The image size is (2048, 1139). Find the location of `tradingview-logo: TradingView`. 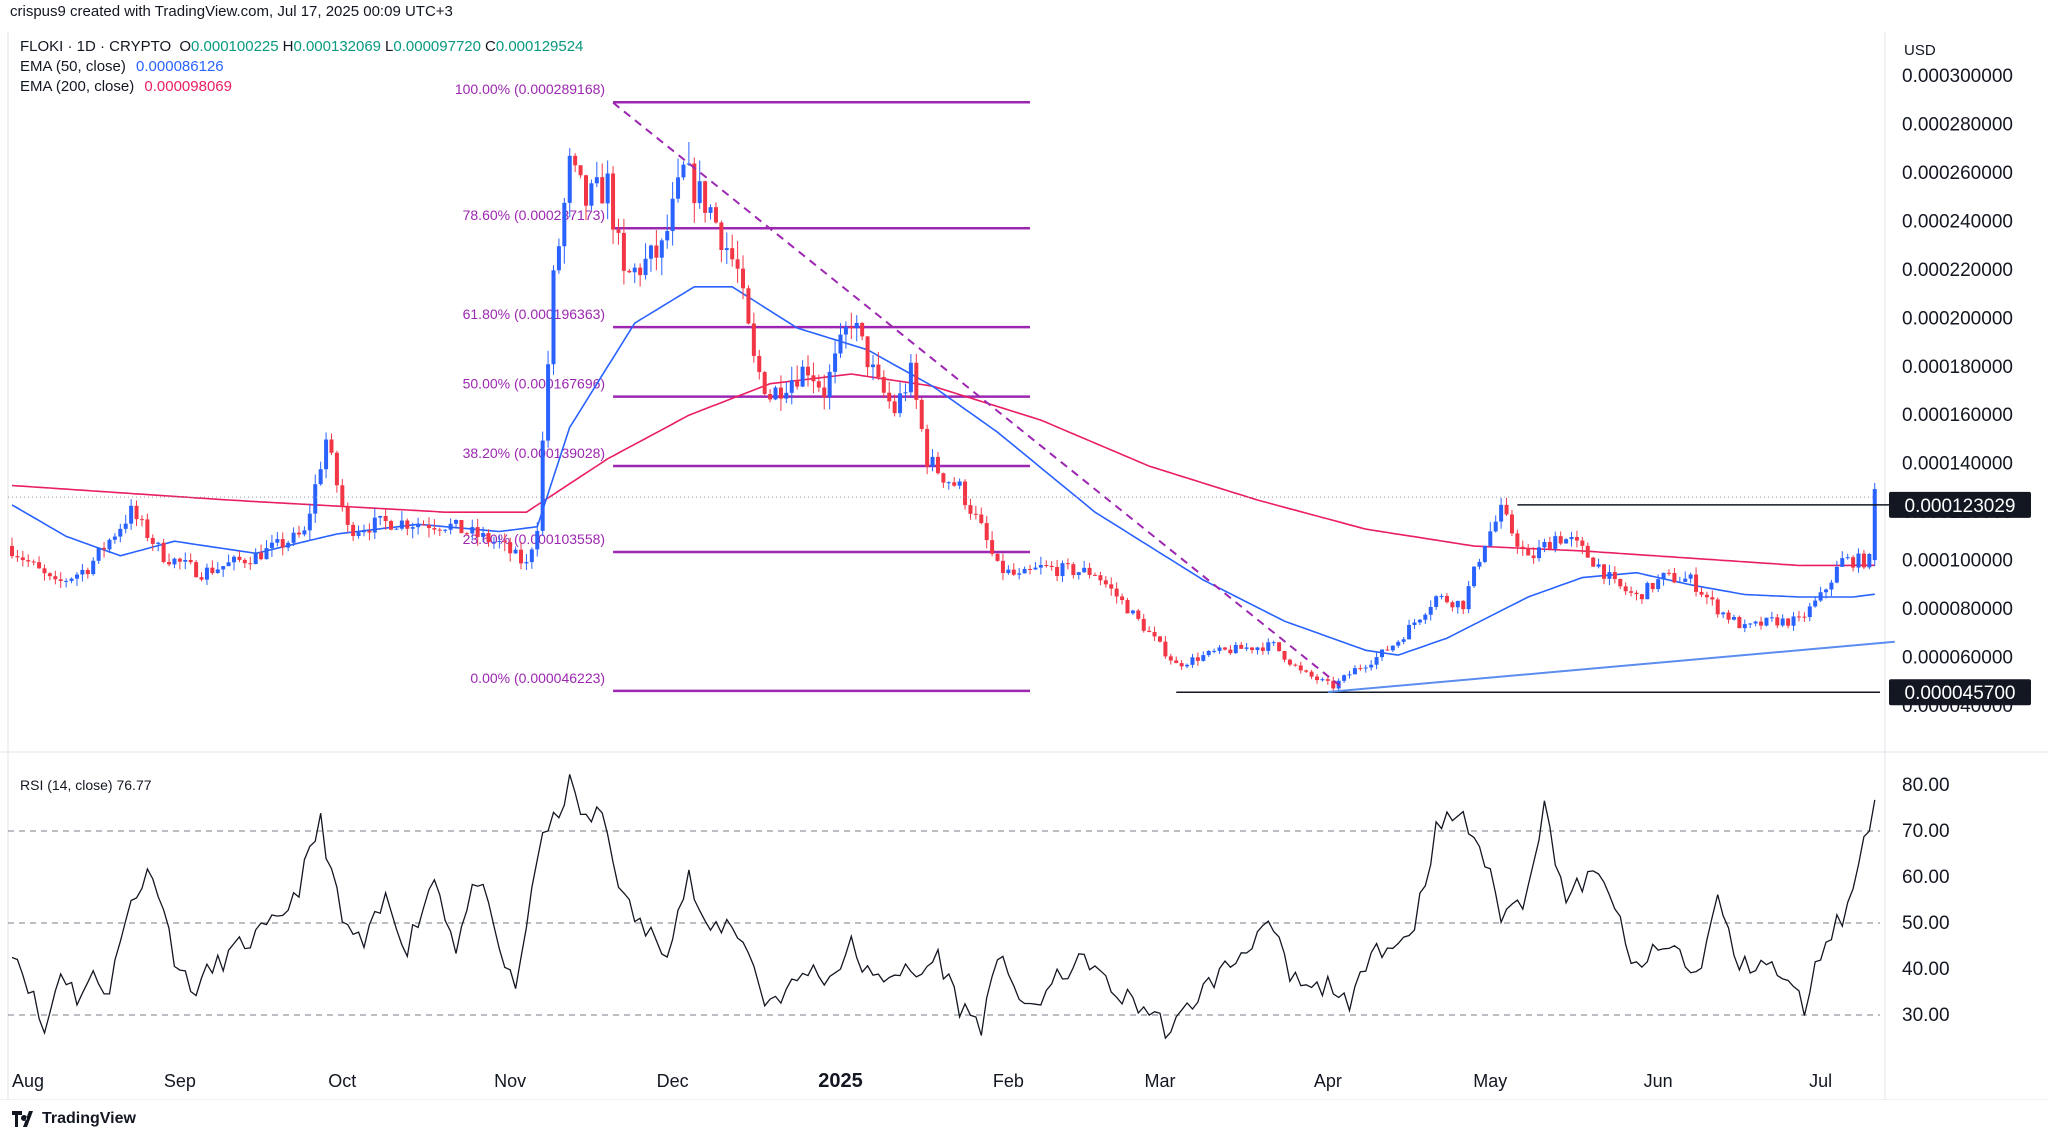

tradingview-logo: TradingView is located at coordinates (74, 1119).